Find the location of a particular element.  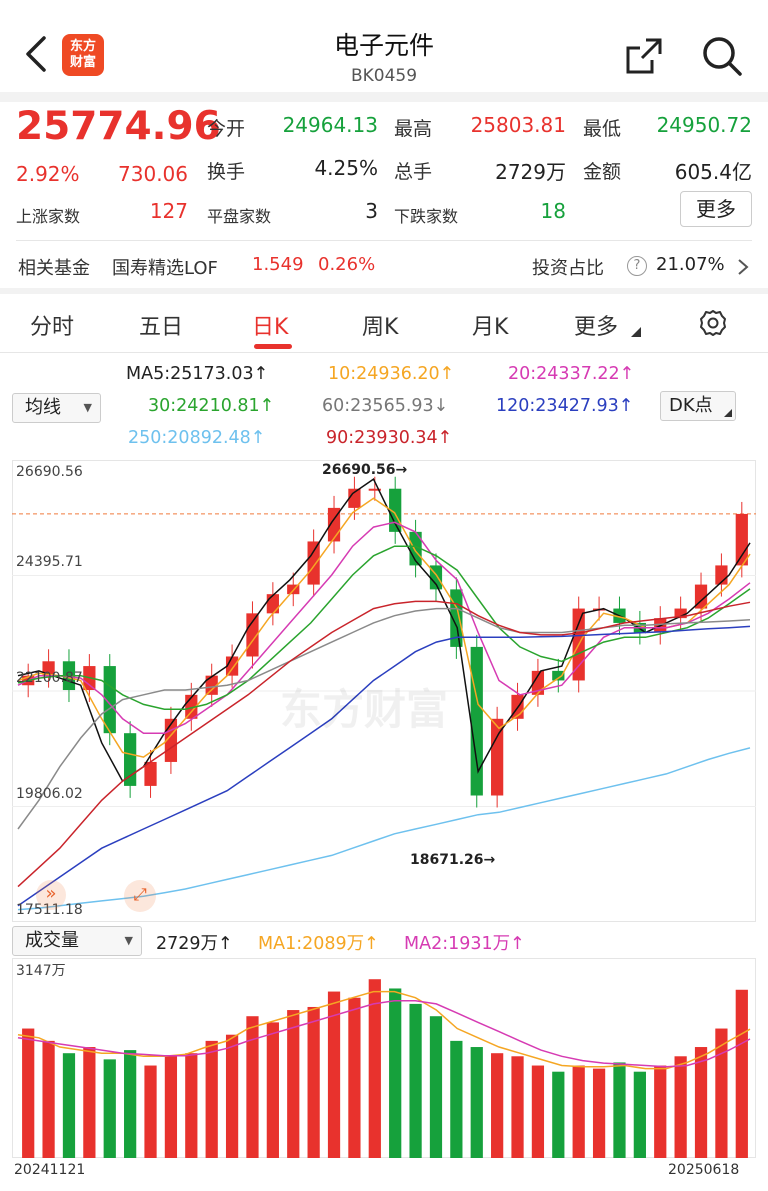

volume-label: 总手 is located at coordinates (413, 172).